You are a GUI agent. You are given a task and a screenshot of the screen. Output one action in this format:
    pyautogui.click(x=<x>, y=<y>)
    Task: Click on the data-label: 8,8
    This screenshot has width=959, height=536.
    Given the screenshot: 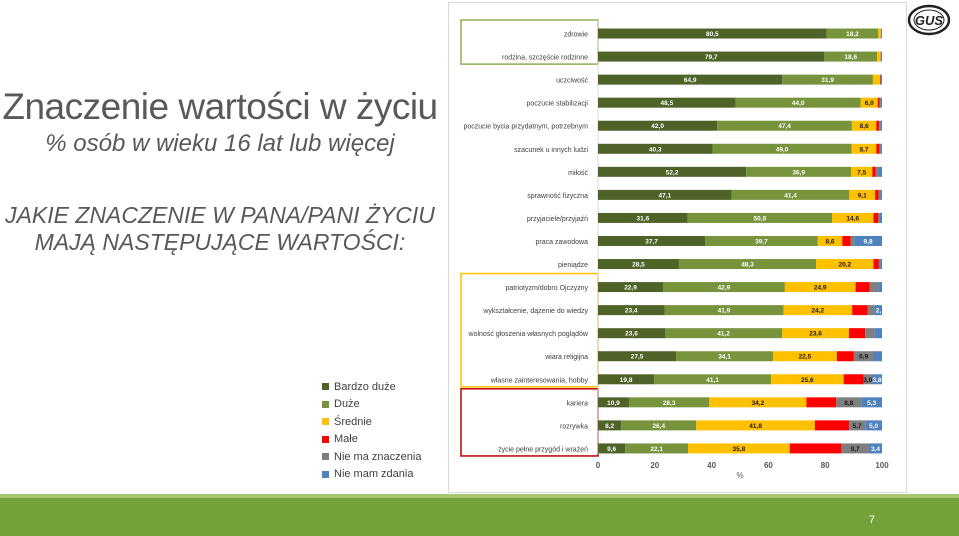 What is the action you would take?
    pyautogui.click(x=848, y=403)
    